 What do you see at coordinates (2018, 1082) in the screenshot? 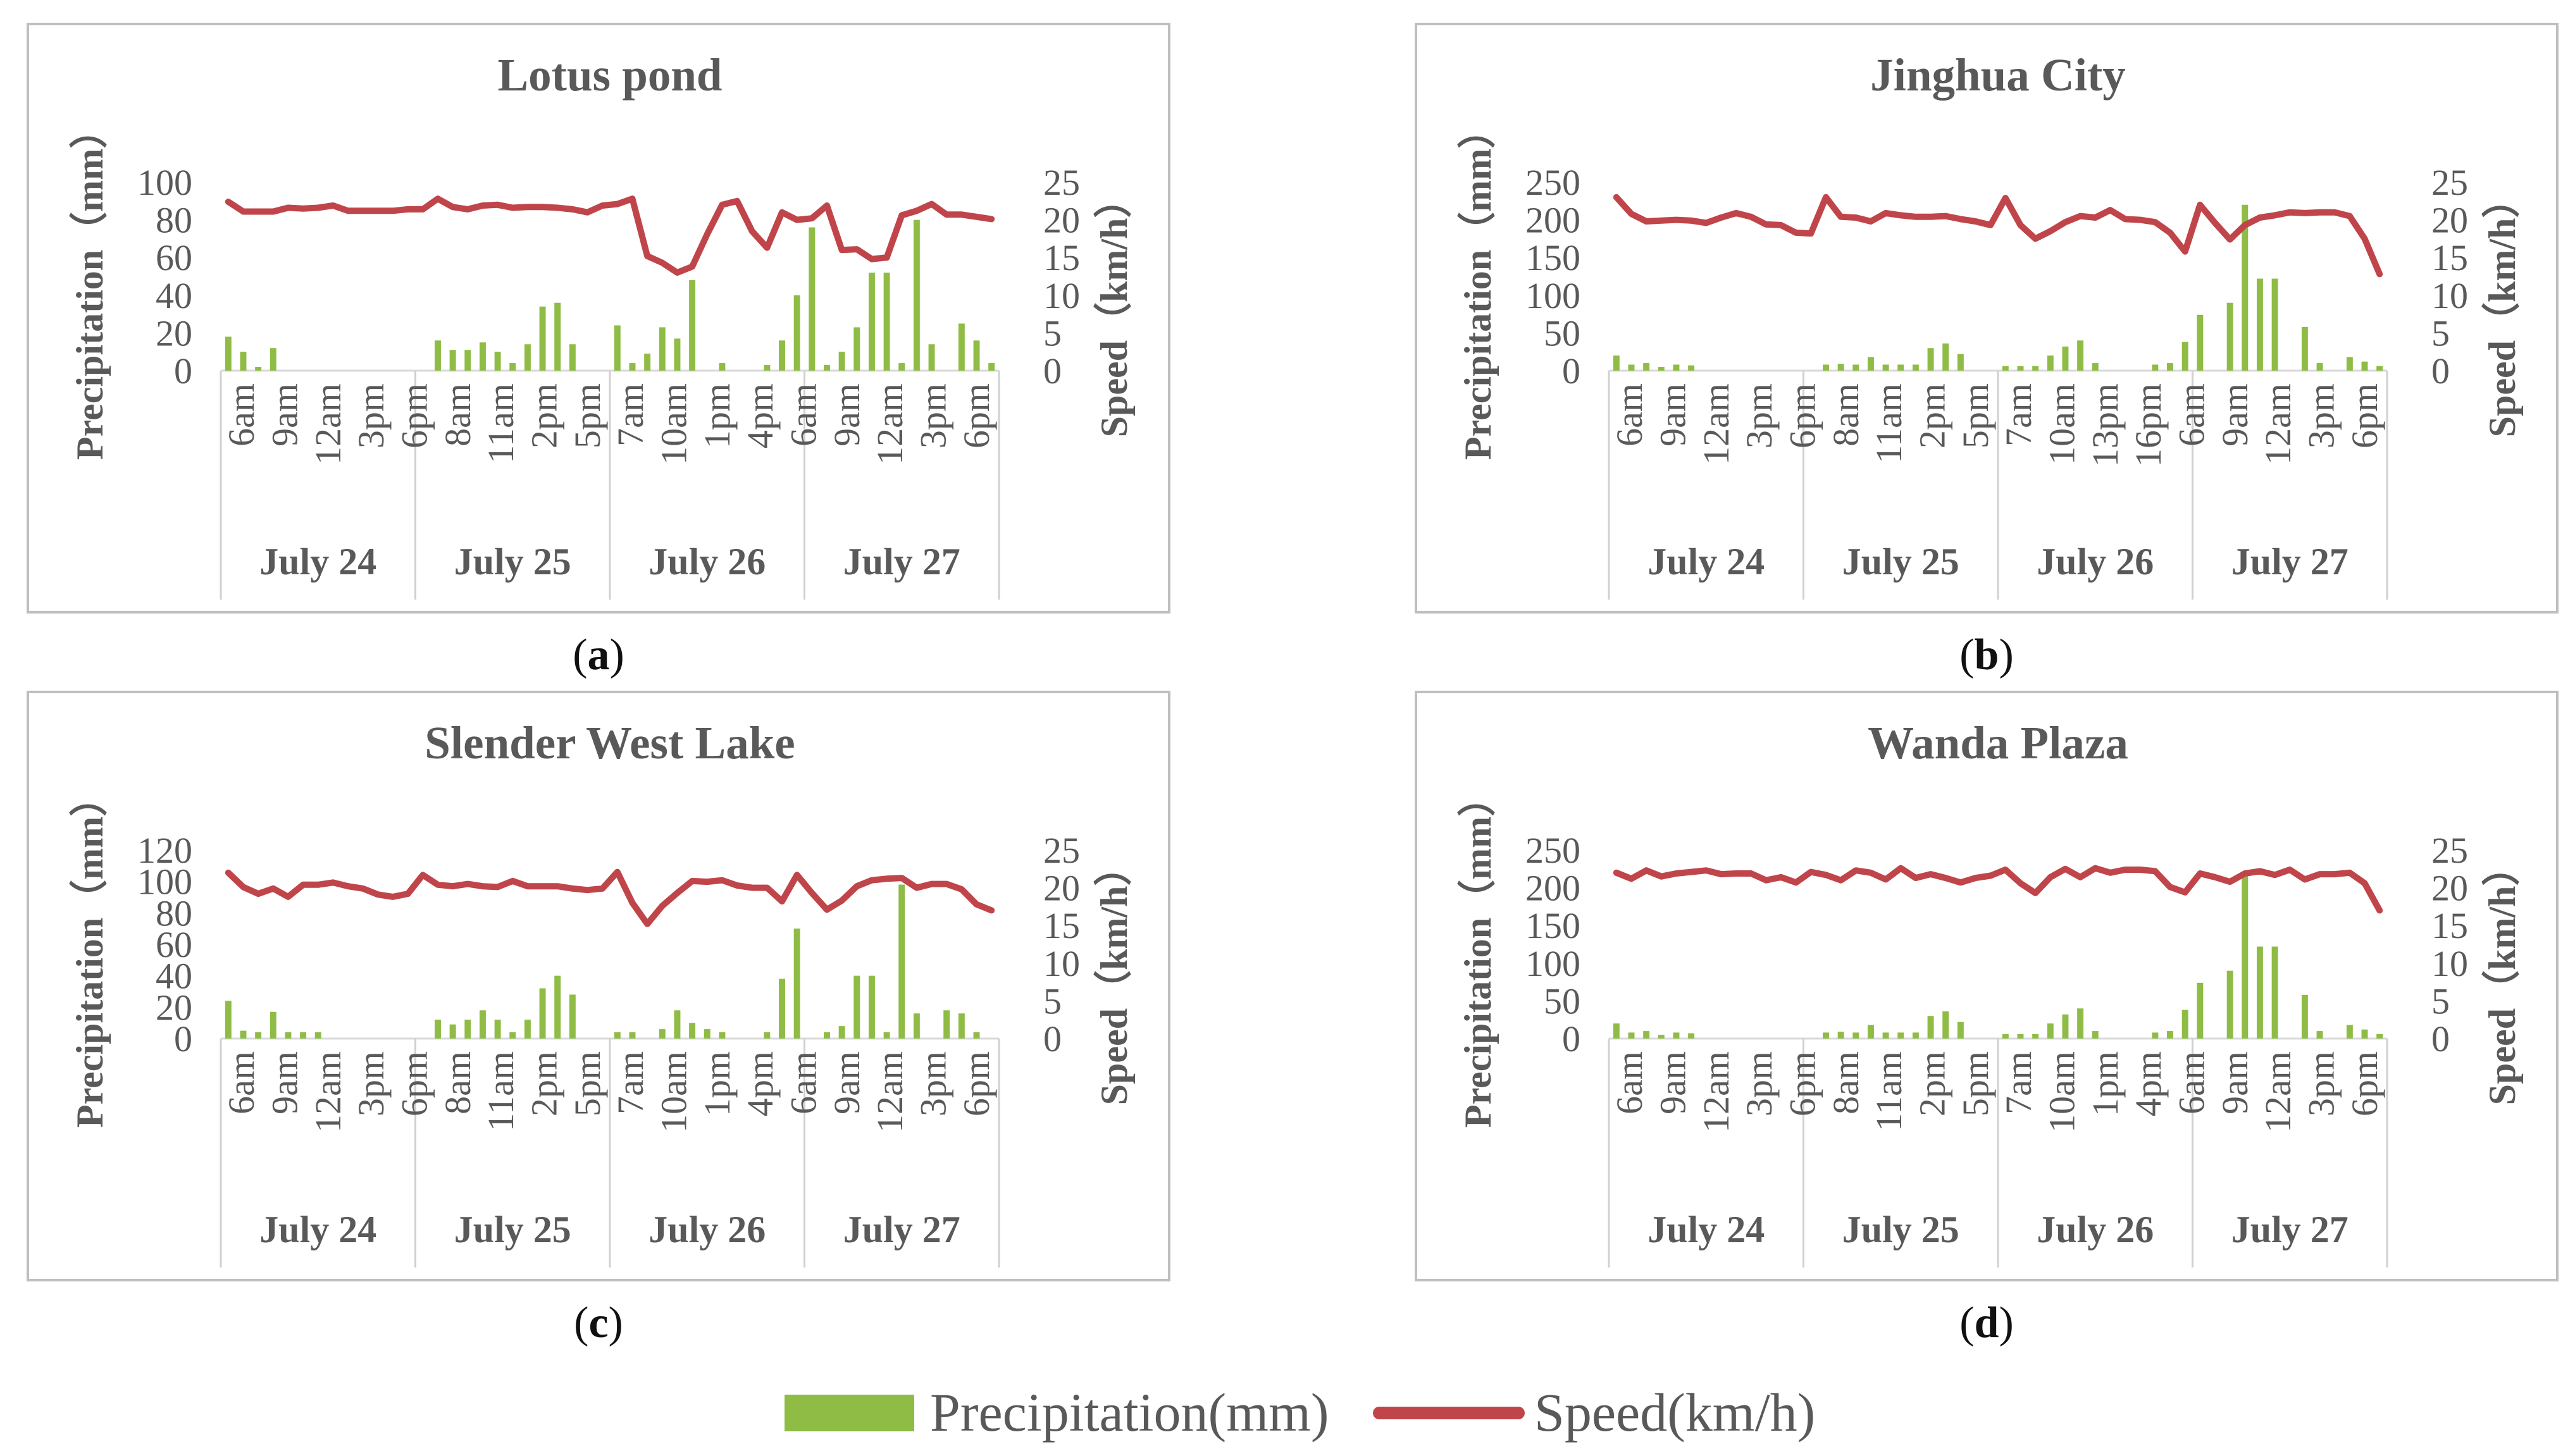
I see `x-tick-label: 7am` at bounding box center [2018, 1082].